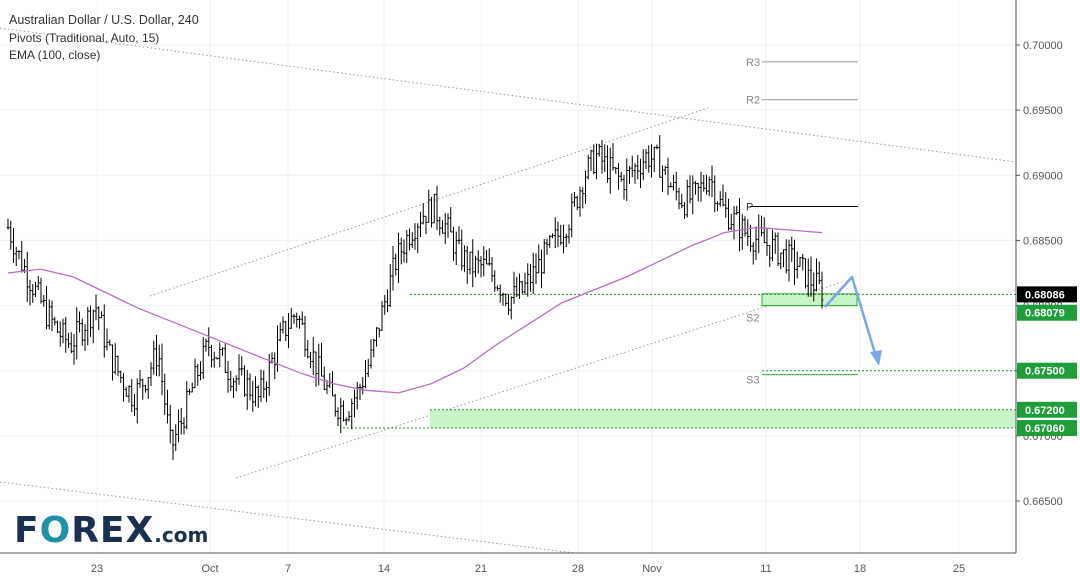  I want to click on price-badge-67060-bg, so click(1047, 428).